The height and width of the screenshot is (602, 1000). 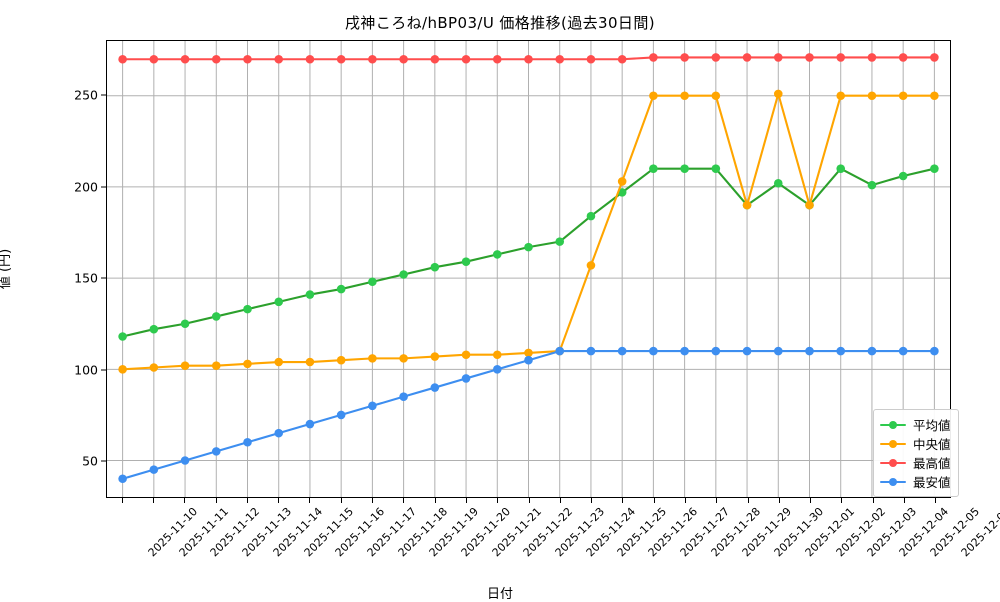 I want to click on y-axis-label: 値 (円), so click(x=6, y=268).